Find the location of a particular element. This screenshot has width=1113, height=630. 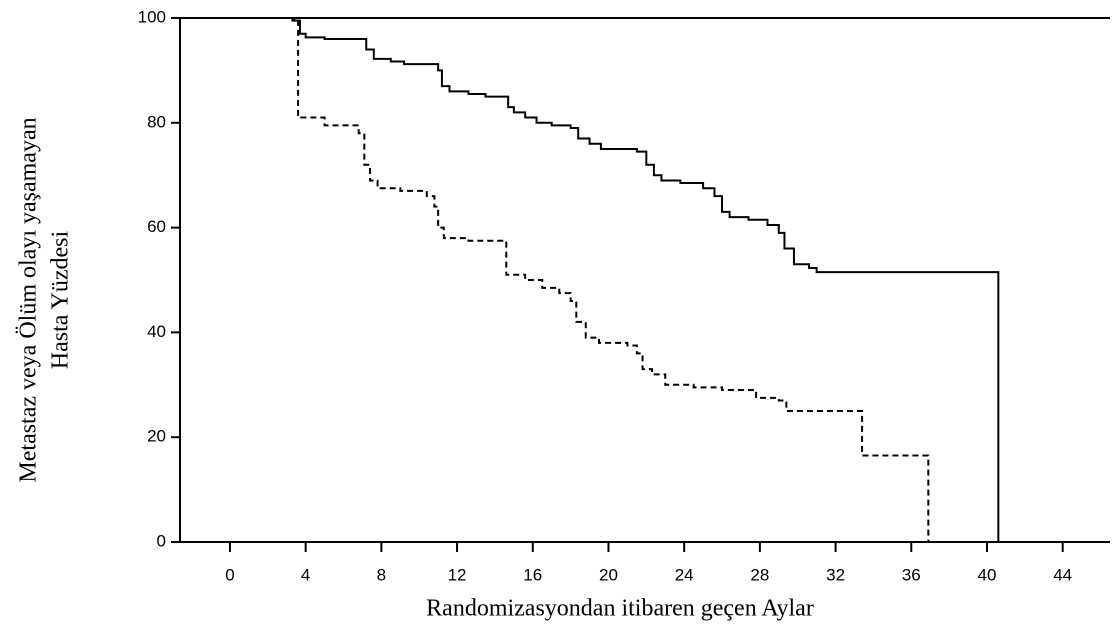

y-axis-title: Hasta Yüzdesi is located at coordinates (61, 299).